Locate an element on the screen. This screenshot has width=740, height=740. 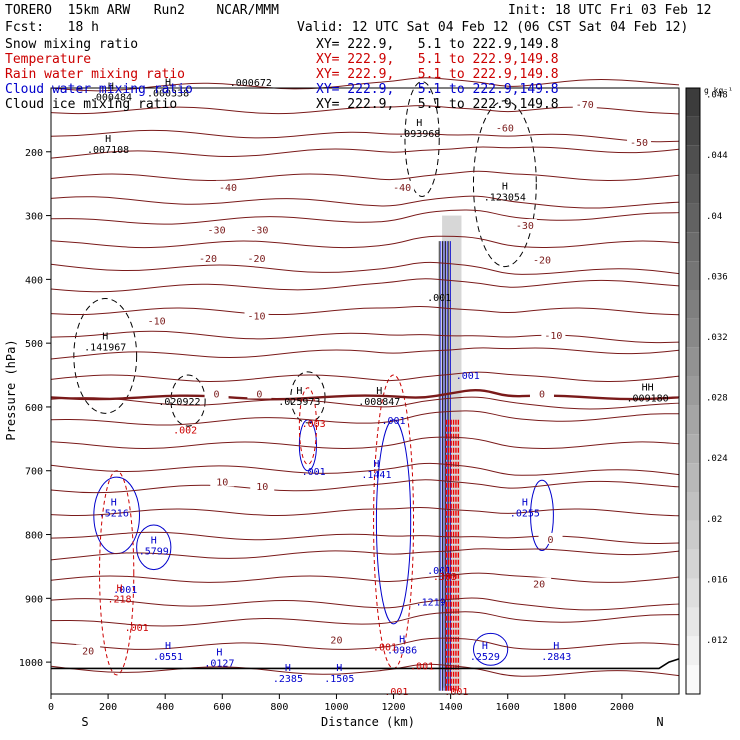
x-tick-label: 200 is located at coordinates (108, 707).